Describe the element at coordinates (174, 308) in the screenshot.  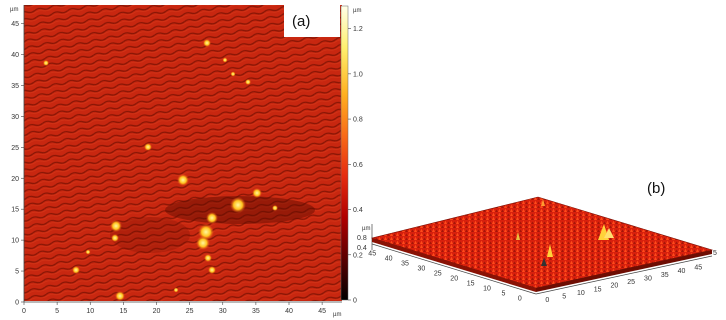
I see `x-axis-ticks: 0 5 10 15 20 25 30 35 40 45` at that location.